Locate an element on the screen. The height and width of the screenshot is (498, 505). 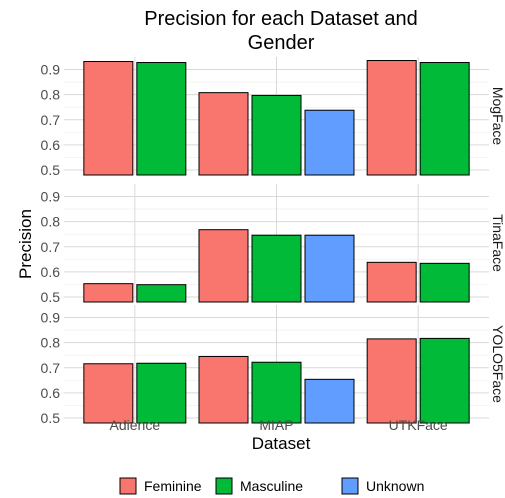
chart-title-line-2: Gender is located at coordinates (281, 43).